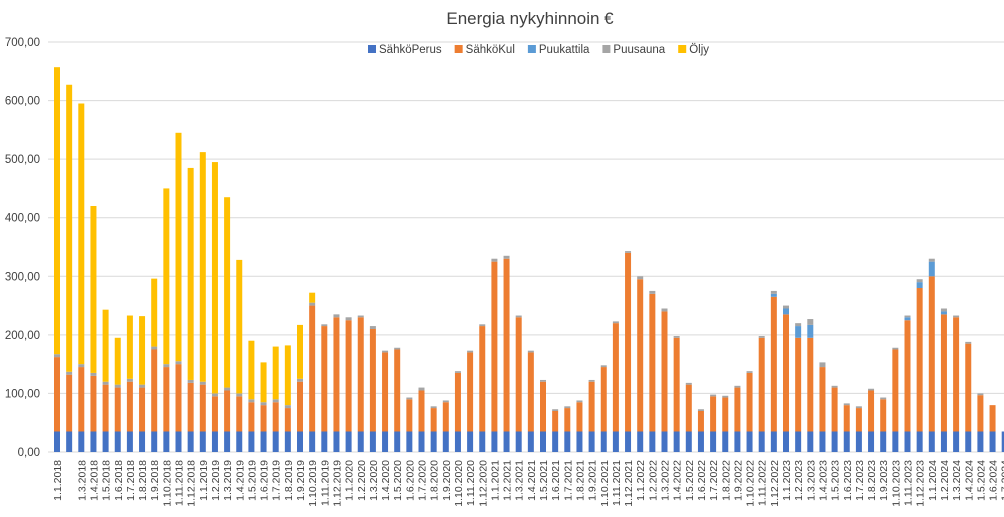  I want to click on y-tick-label: 400,00, so click(22, 219).